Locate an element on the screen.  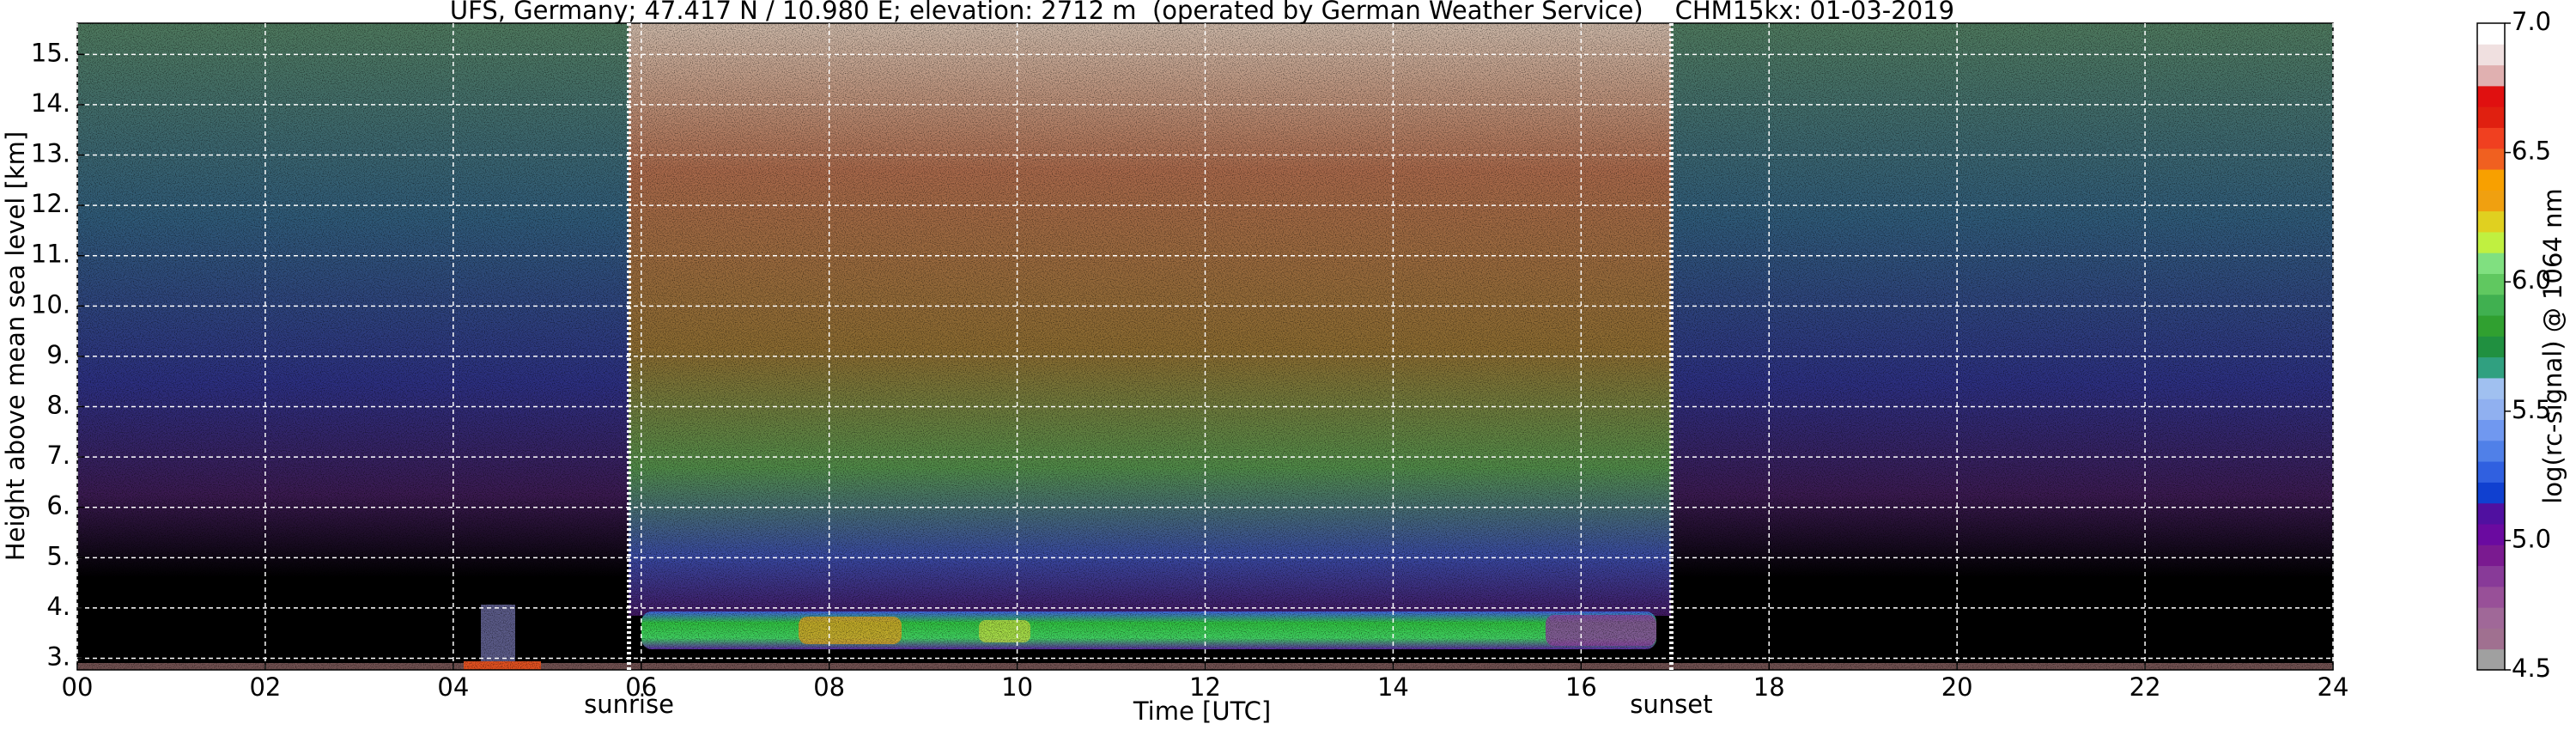
y-tick-label: 9. is located at coordinates (58, 354).